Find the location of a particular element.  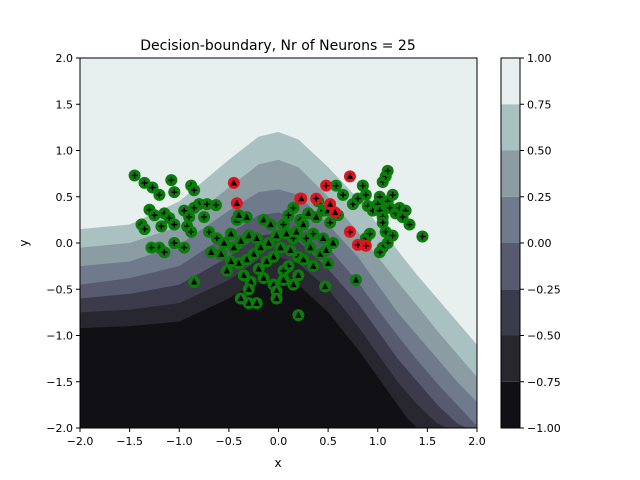

y-tick-label: 0.5 is located at coordinates (65, 197).